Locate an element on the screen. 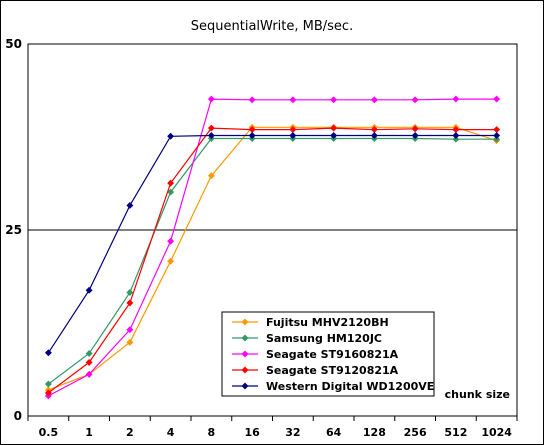  x-tick-label: 0.5 is located at coordinates (49, 432).